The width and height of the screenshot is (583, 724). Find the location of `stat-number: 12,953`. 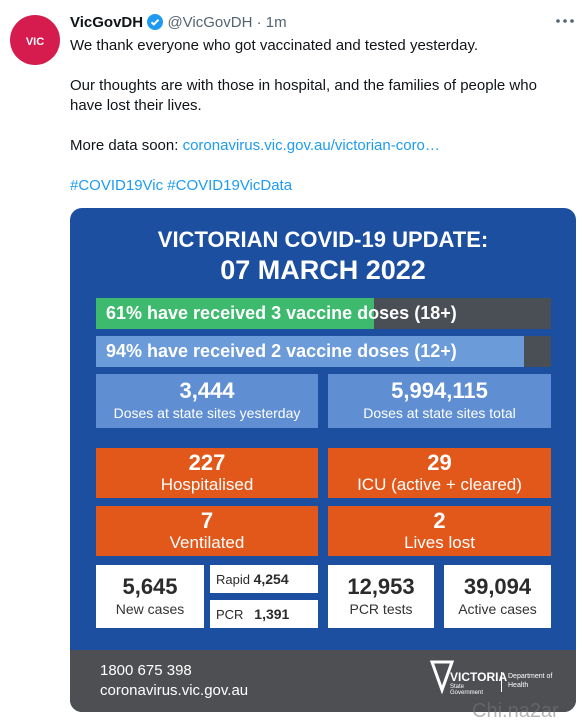

stat-number: 12,953 is located at coordinates (381, 586).